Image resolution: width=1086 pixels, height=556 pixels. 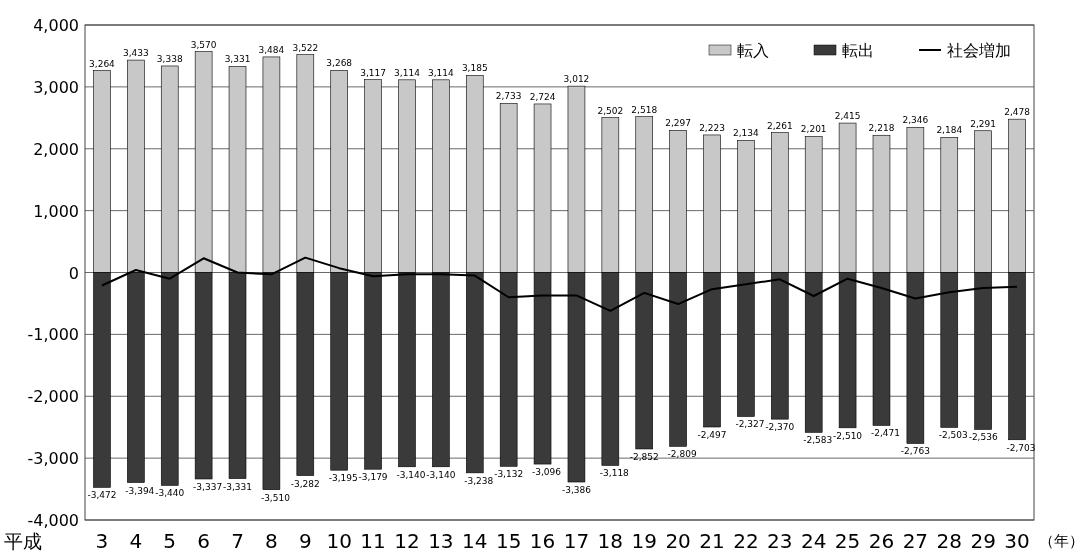 I want to click on x-tick-label: 11, so click(x=373, y=541).